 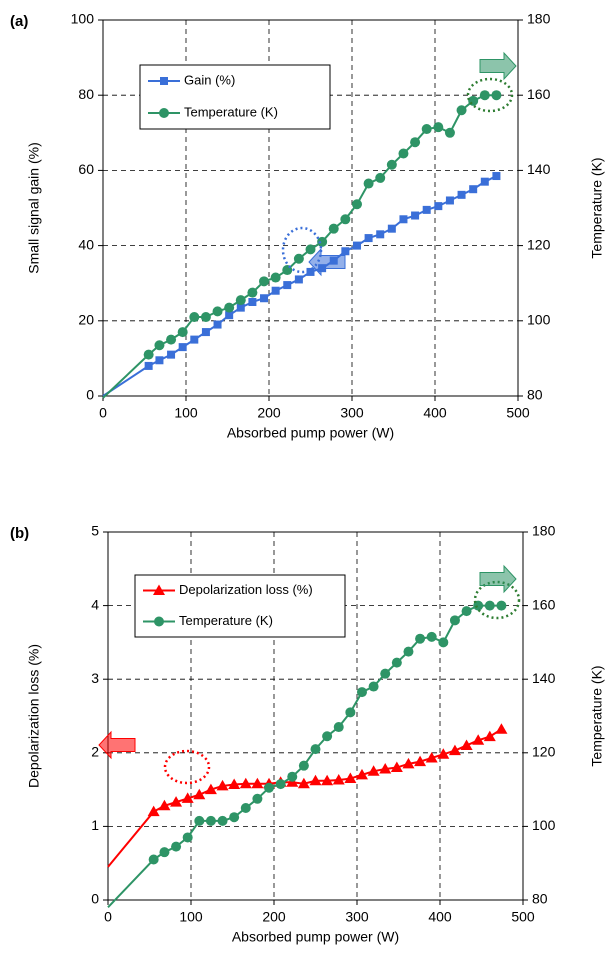 What do you see at coordinates (19, 533) in the screenshot?
I see `panel-label: (b)` at bounding box center [19, 533].